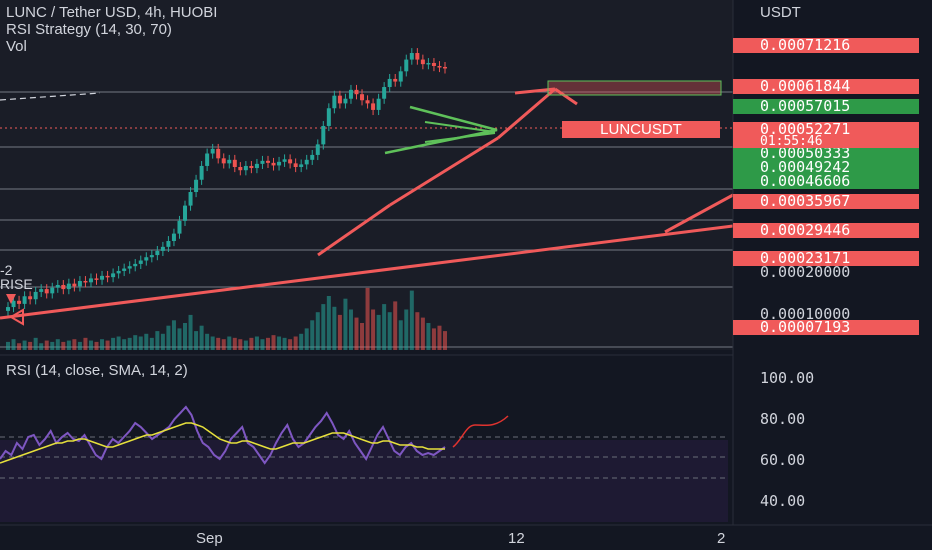 The image size is (932, 550). I want to click on price-label: 0.00061844, so click(826, 86).